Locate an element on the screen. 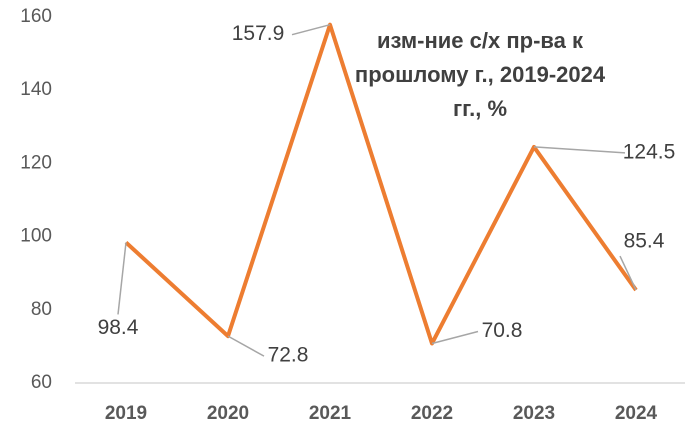  x-tick-label: 2019 is located at coordinates (126, 413).